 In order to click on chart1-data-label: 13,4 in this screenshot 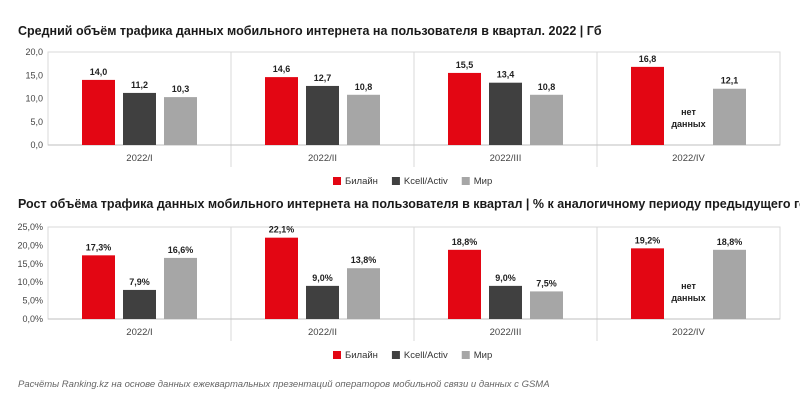, I will do `click(506, 75)`.